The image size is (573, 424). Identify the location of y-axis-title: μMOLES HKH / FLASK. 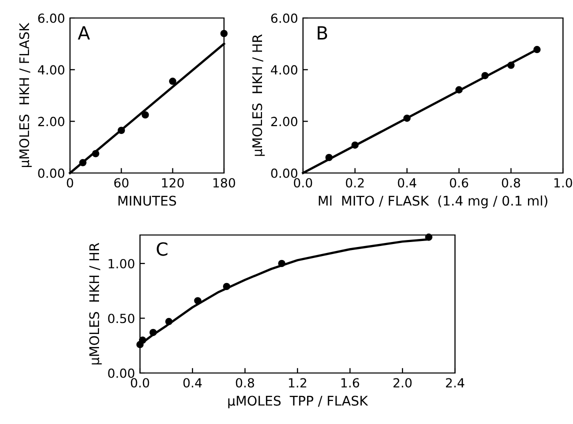
(25, 94).